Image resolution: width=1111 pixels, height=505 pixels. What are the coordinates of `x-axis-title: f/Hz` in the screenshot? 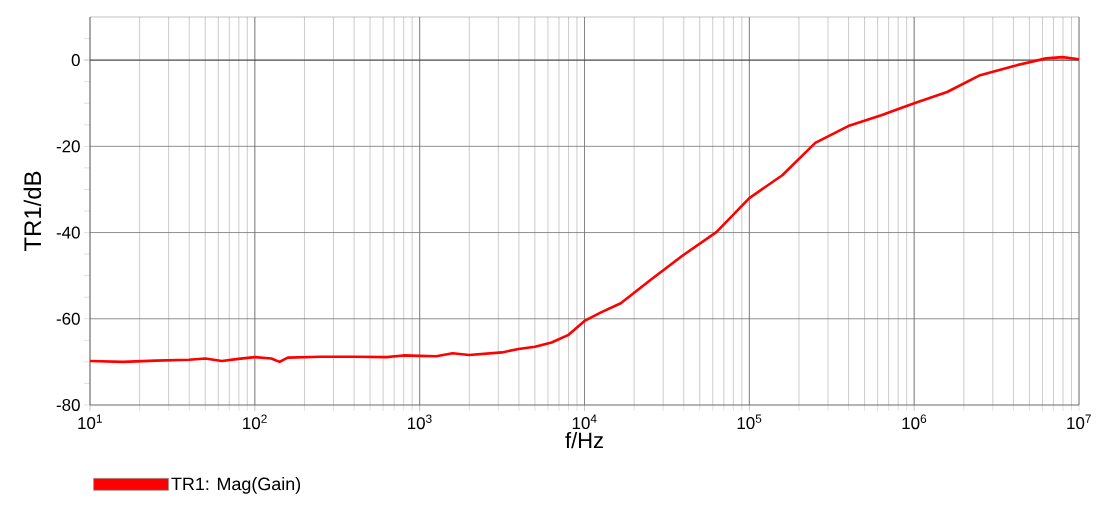 It's located at (584, 440).